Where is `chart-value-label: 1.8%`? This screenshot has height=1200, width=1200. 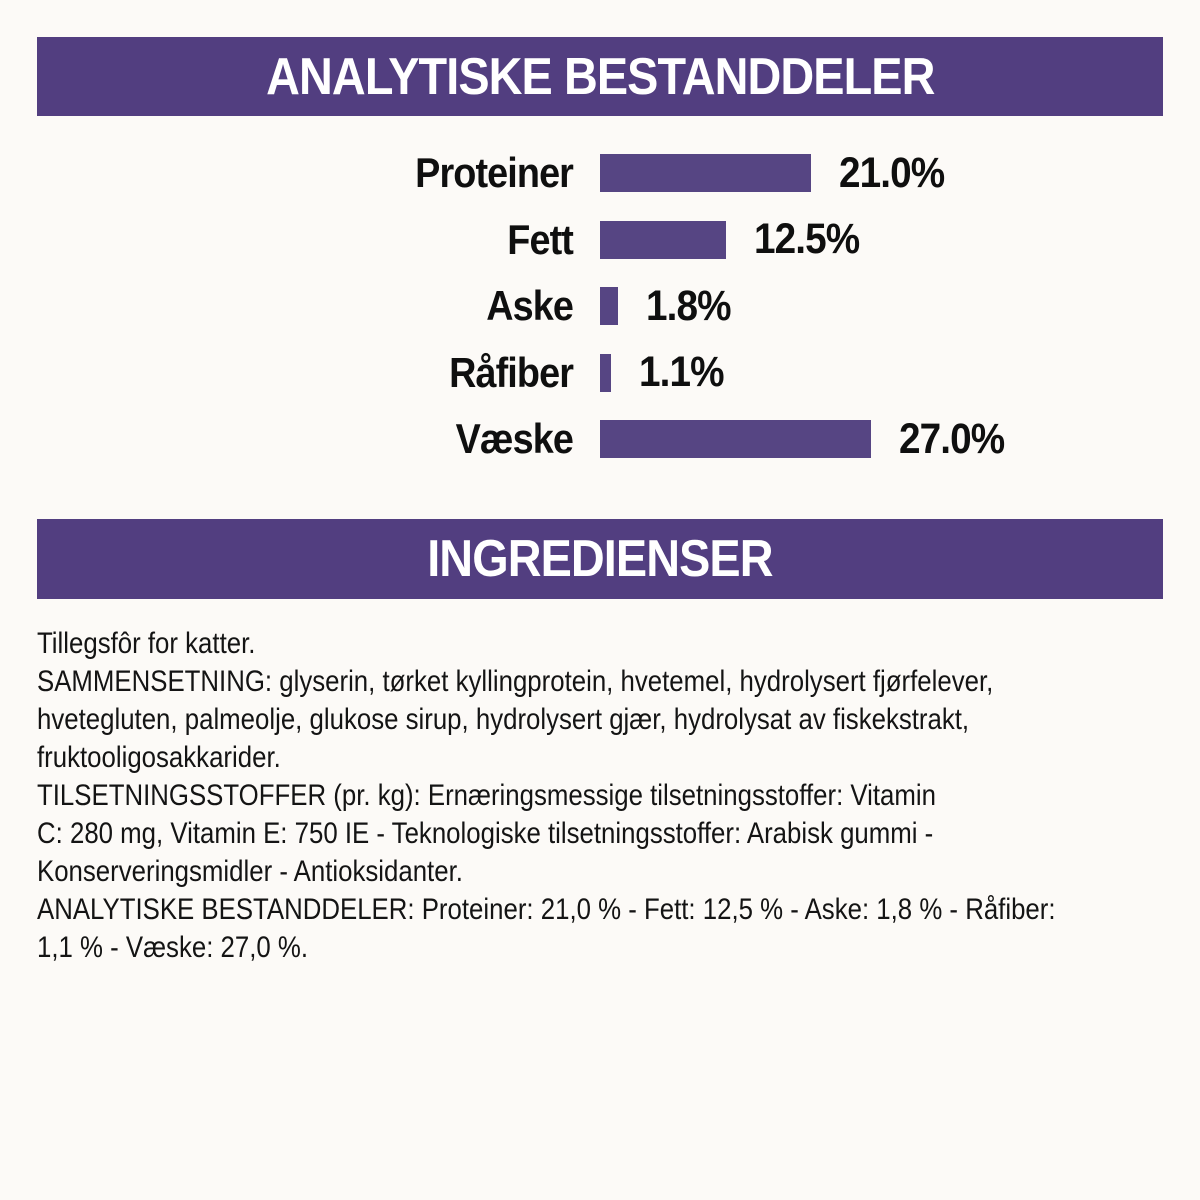 chart-value-label: 1.8% is located at coordinates (689, 305).